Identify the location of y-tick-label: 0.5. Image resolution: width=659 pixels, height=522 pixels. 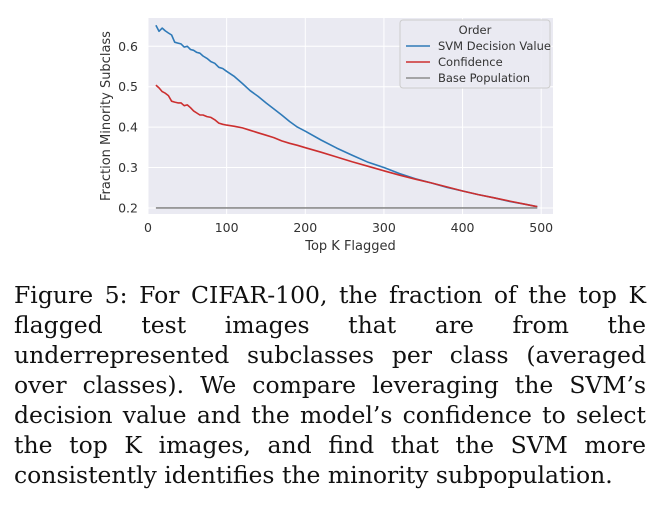
(128, 86).